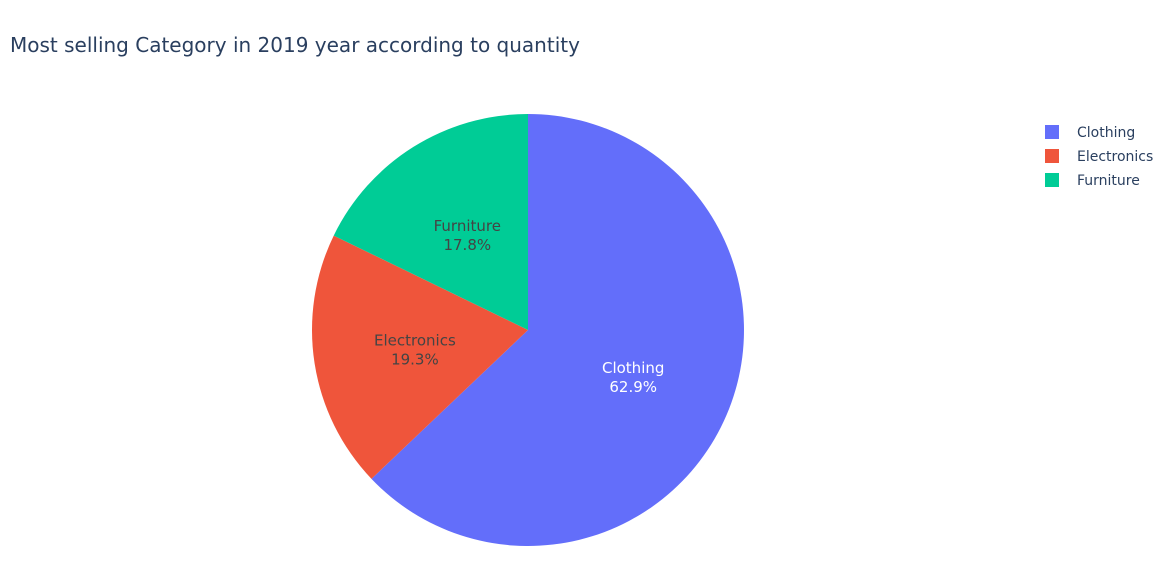  Describe the element at coordinates (430, 222) in the screenshot. I see `pie-slice-furniture` at that location.